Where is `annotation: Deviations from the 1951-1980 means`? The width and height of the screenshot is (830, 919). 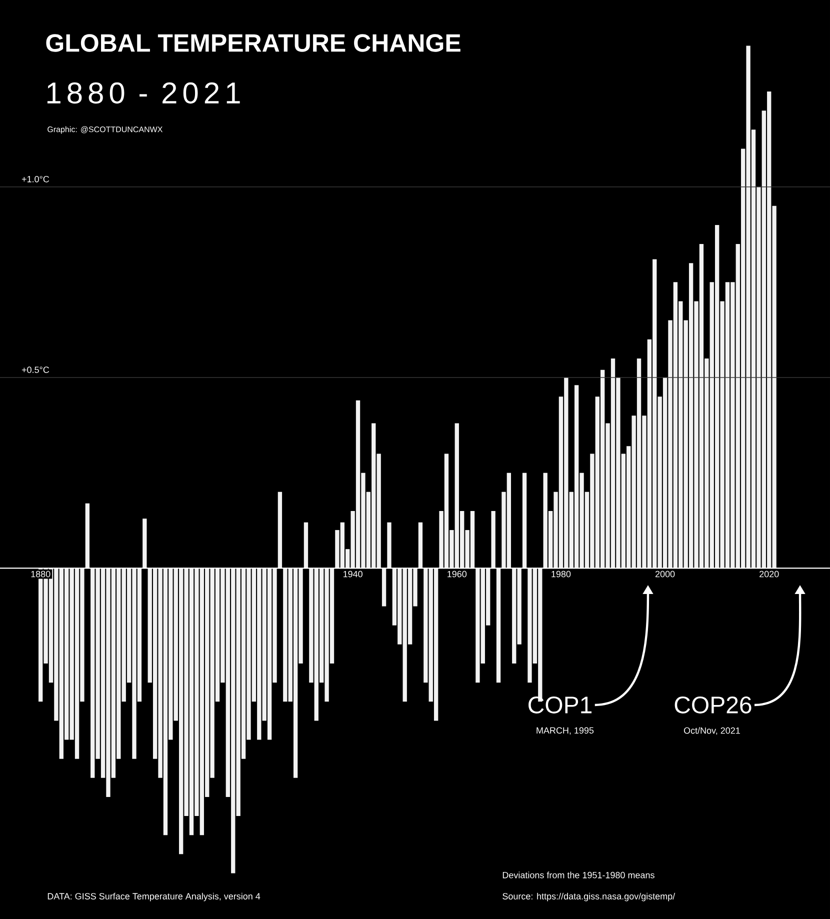
annotation: Deviations from the 1951-1980 means is located at coordinates (578, 875).